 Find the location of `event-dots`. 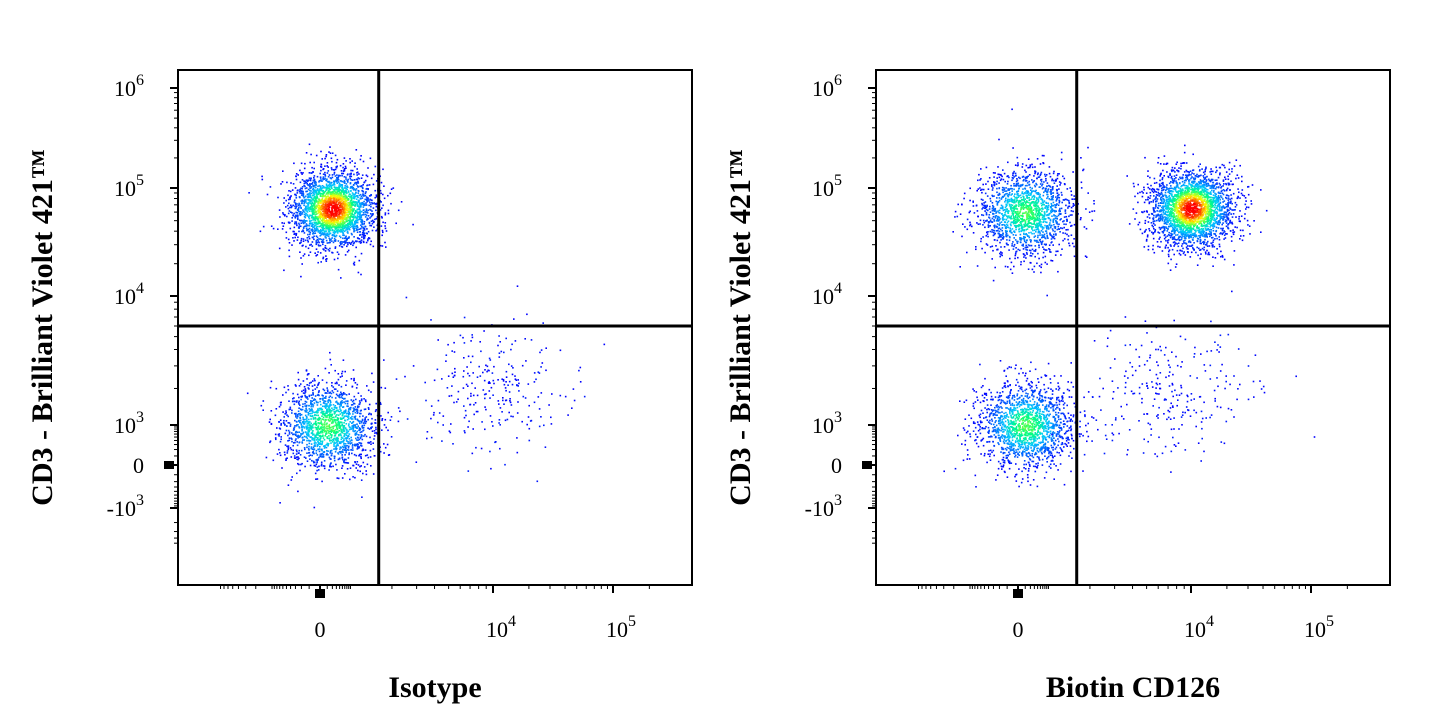

event-dots is located at coordinates (1129, 298).